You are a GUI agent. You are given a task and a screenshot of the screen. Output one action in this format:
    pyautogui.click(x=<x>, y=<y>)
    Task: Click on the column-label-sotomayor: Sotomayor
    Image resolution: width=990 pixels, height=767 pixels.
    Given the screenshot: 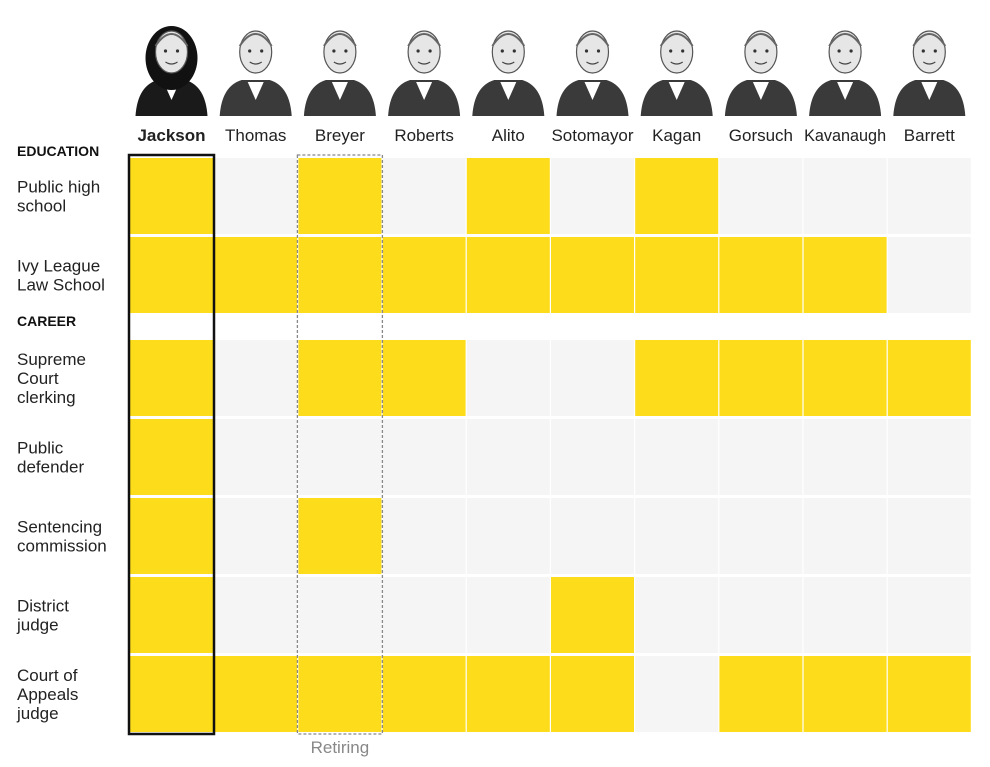 What is the action you would take?
    pyautogui.click(x=593, y=135)
    